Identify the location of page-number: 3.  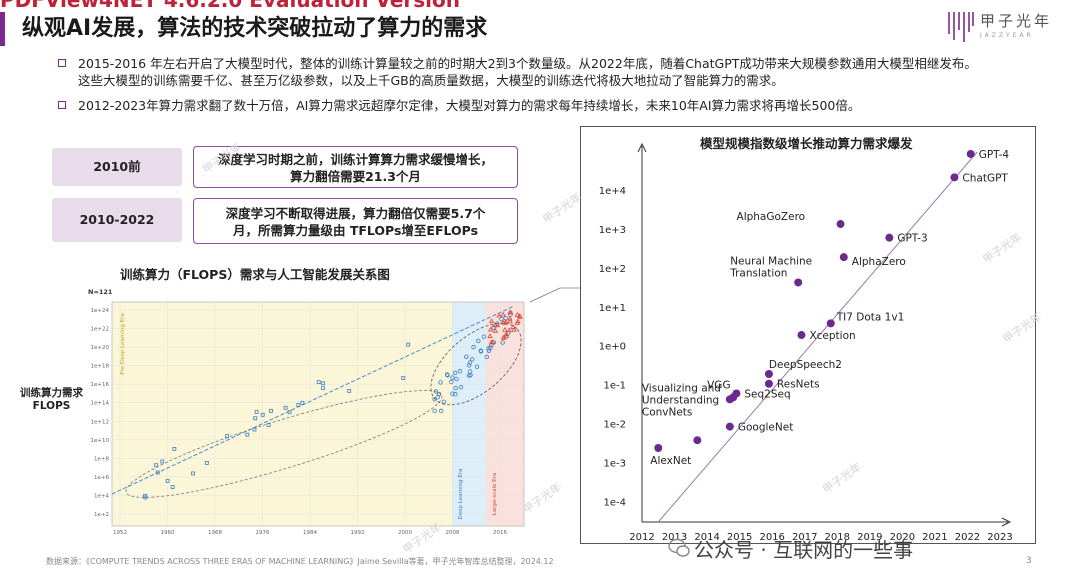
(1029, 561).